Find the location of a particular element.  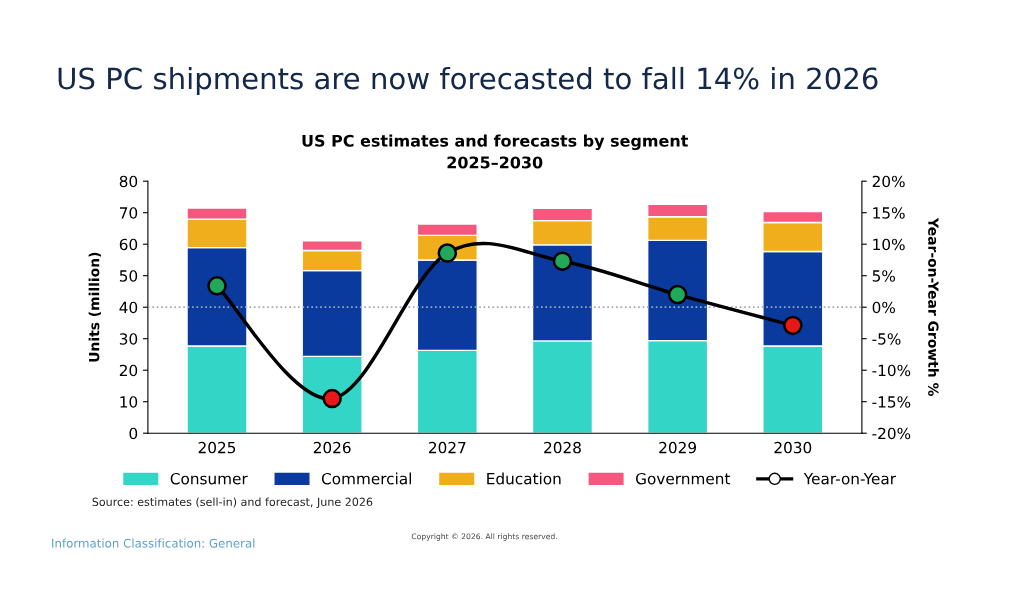

y-tick-label: 60 is located at coordinates (128, 244).